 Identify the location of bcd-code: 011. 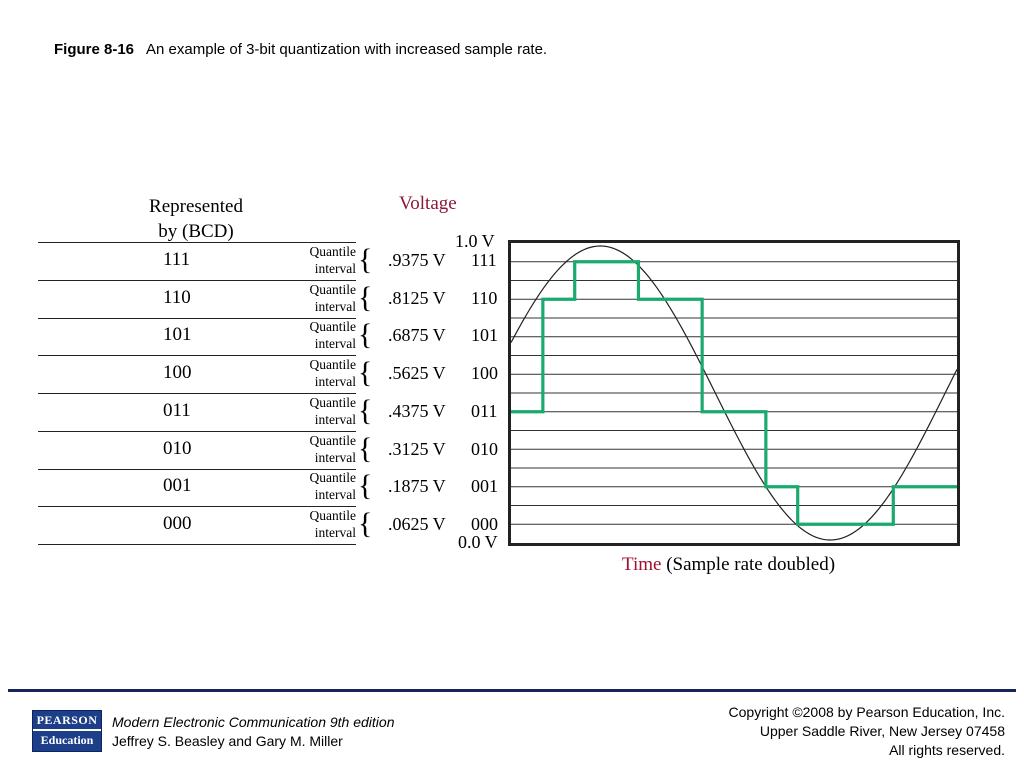
(177, 410).